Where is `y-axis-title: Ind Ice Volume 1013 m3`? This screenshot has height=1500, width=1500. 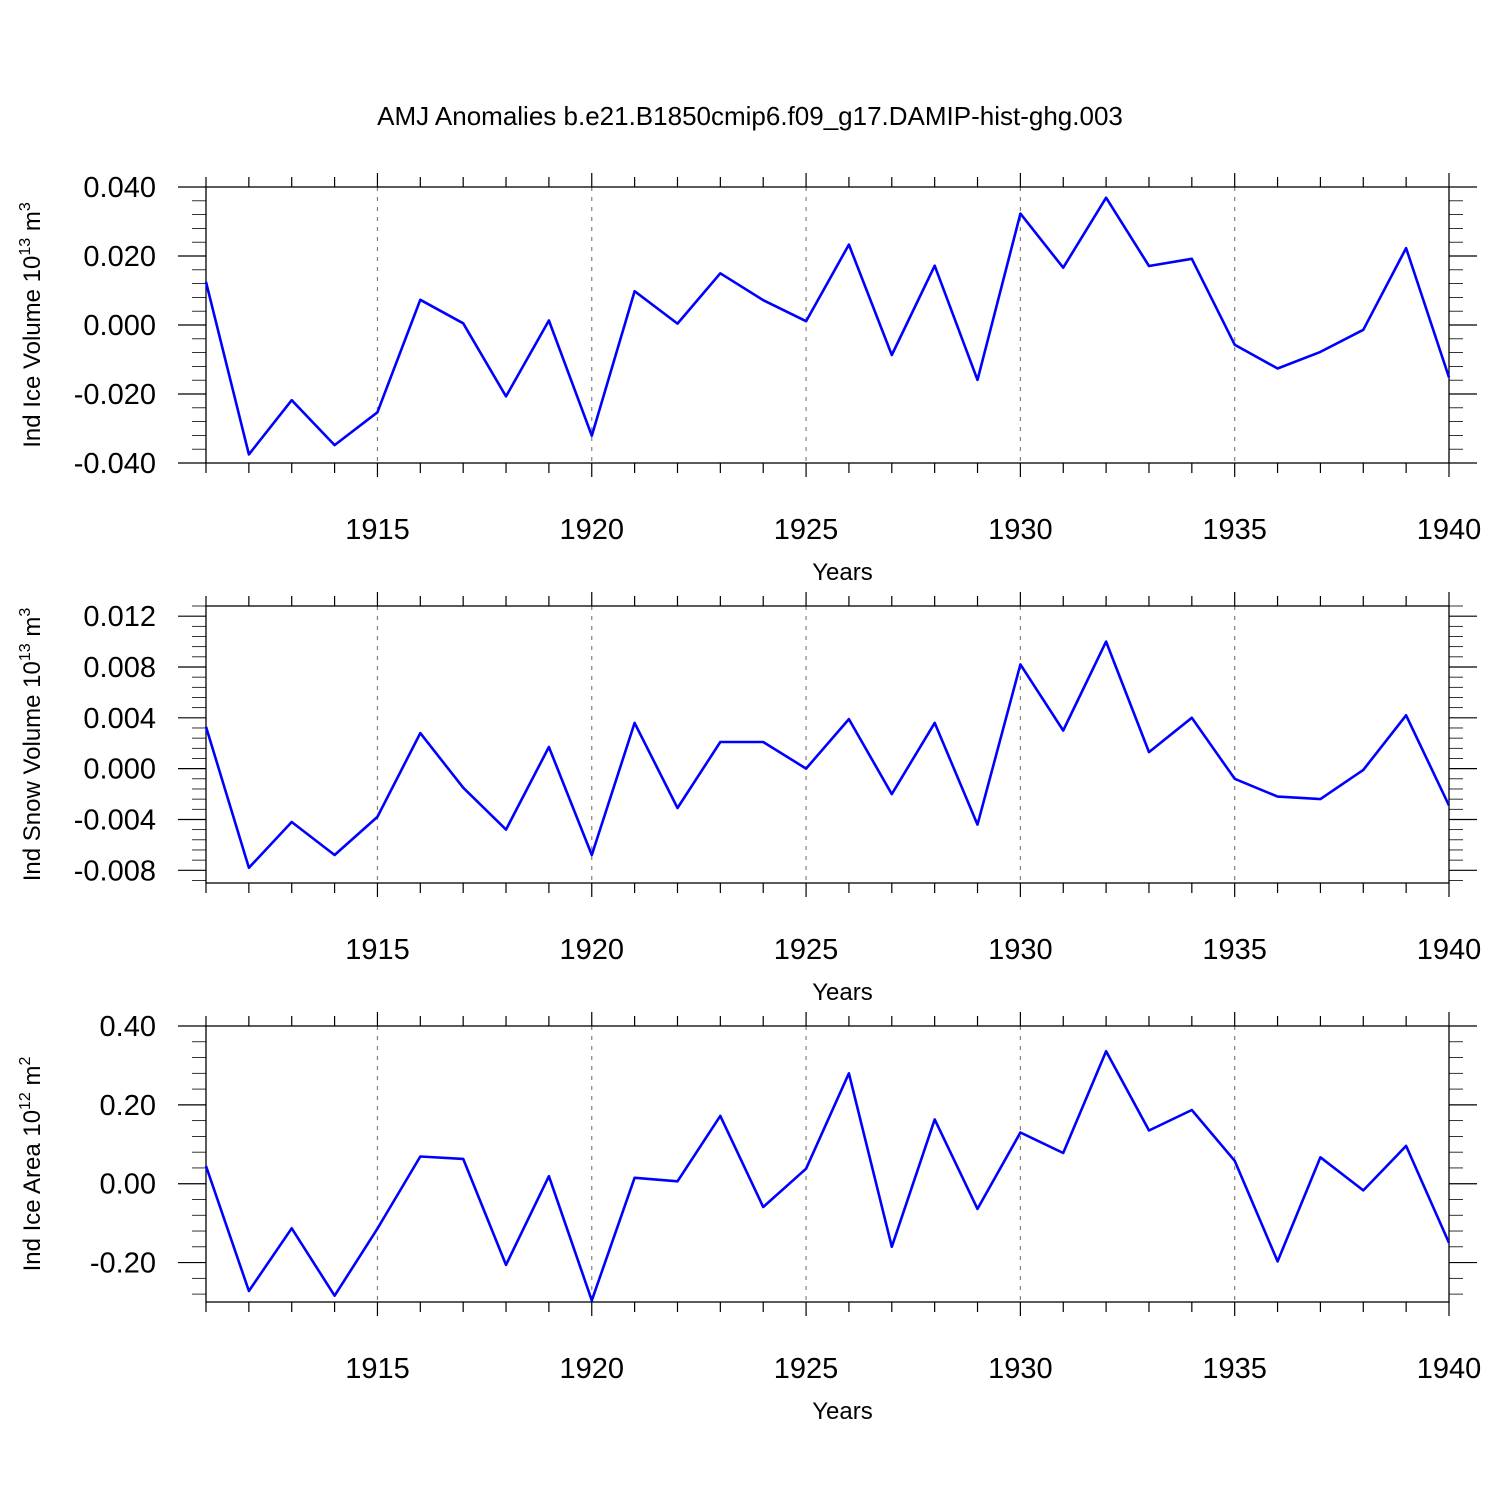
y-axis-title: Ind Ice Volume 1013 m3 is located at coordinates (31, 325).